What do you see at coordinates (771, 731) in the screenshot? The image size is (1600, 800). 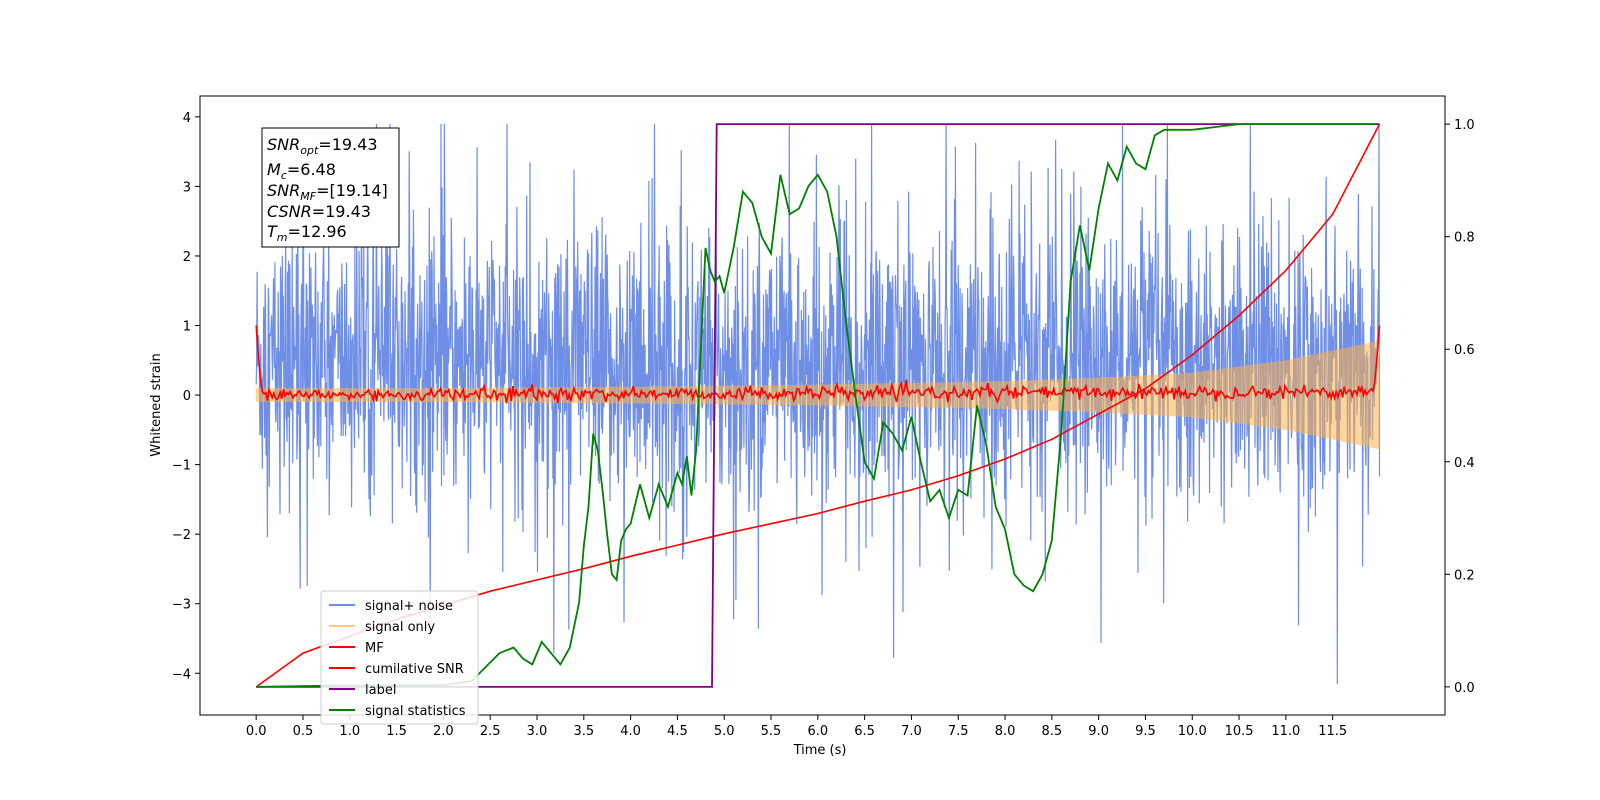 I see `x-tick-label: 5.5` at bounding box center [771, 731].